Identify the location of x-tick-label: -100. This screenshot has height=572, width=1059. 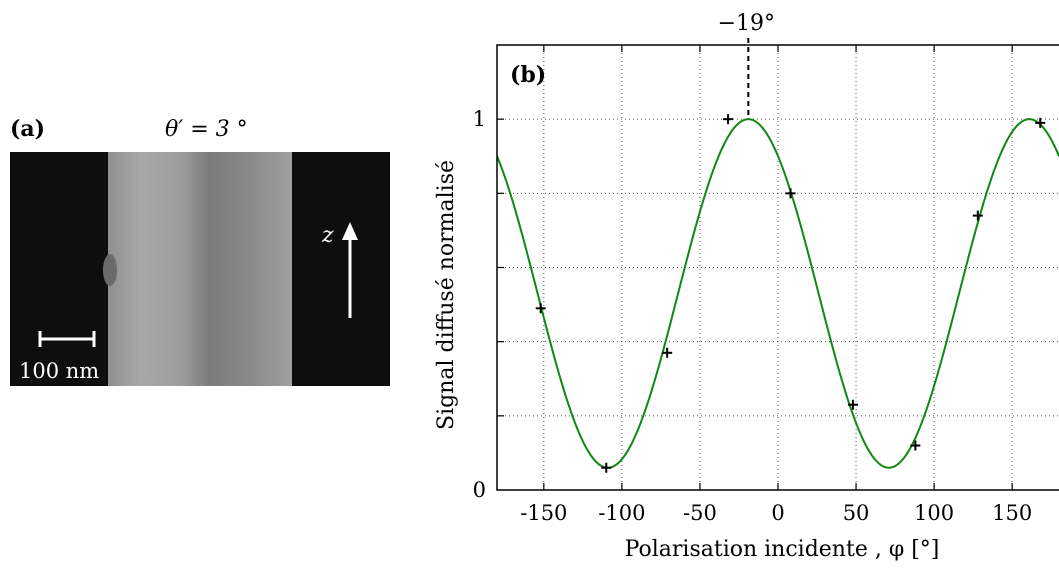
(621, 513).